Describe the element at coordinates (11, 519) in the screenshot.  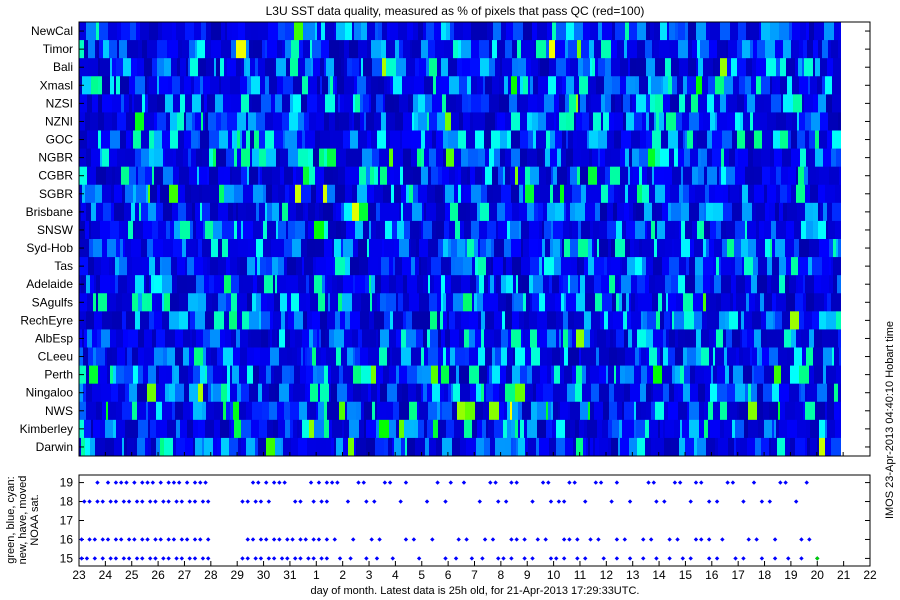
I see `y-label-line-1: green, blue, cyan:` at that location.